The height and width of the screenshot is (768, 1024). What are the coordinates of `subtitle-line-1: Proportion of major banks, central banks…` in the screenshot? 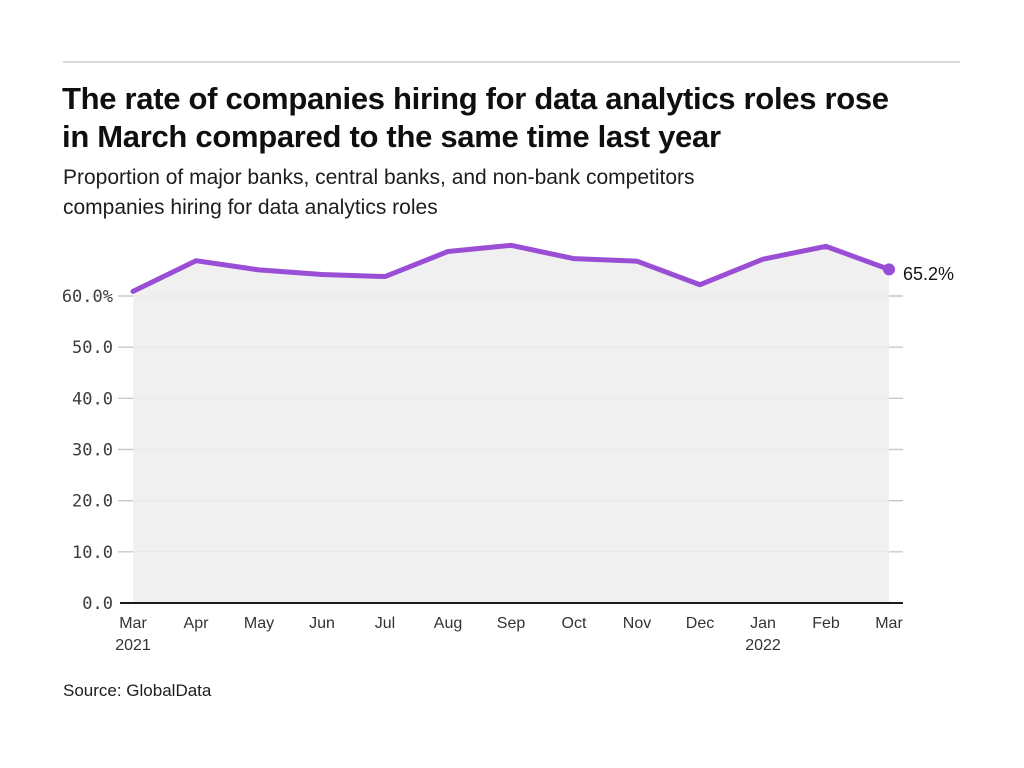 It's located at (379, 177).